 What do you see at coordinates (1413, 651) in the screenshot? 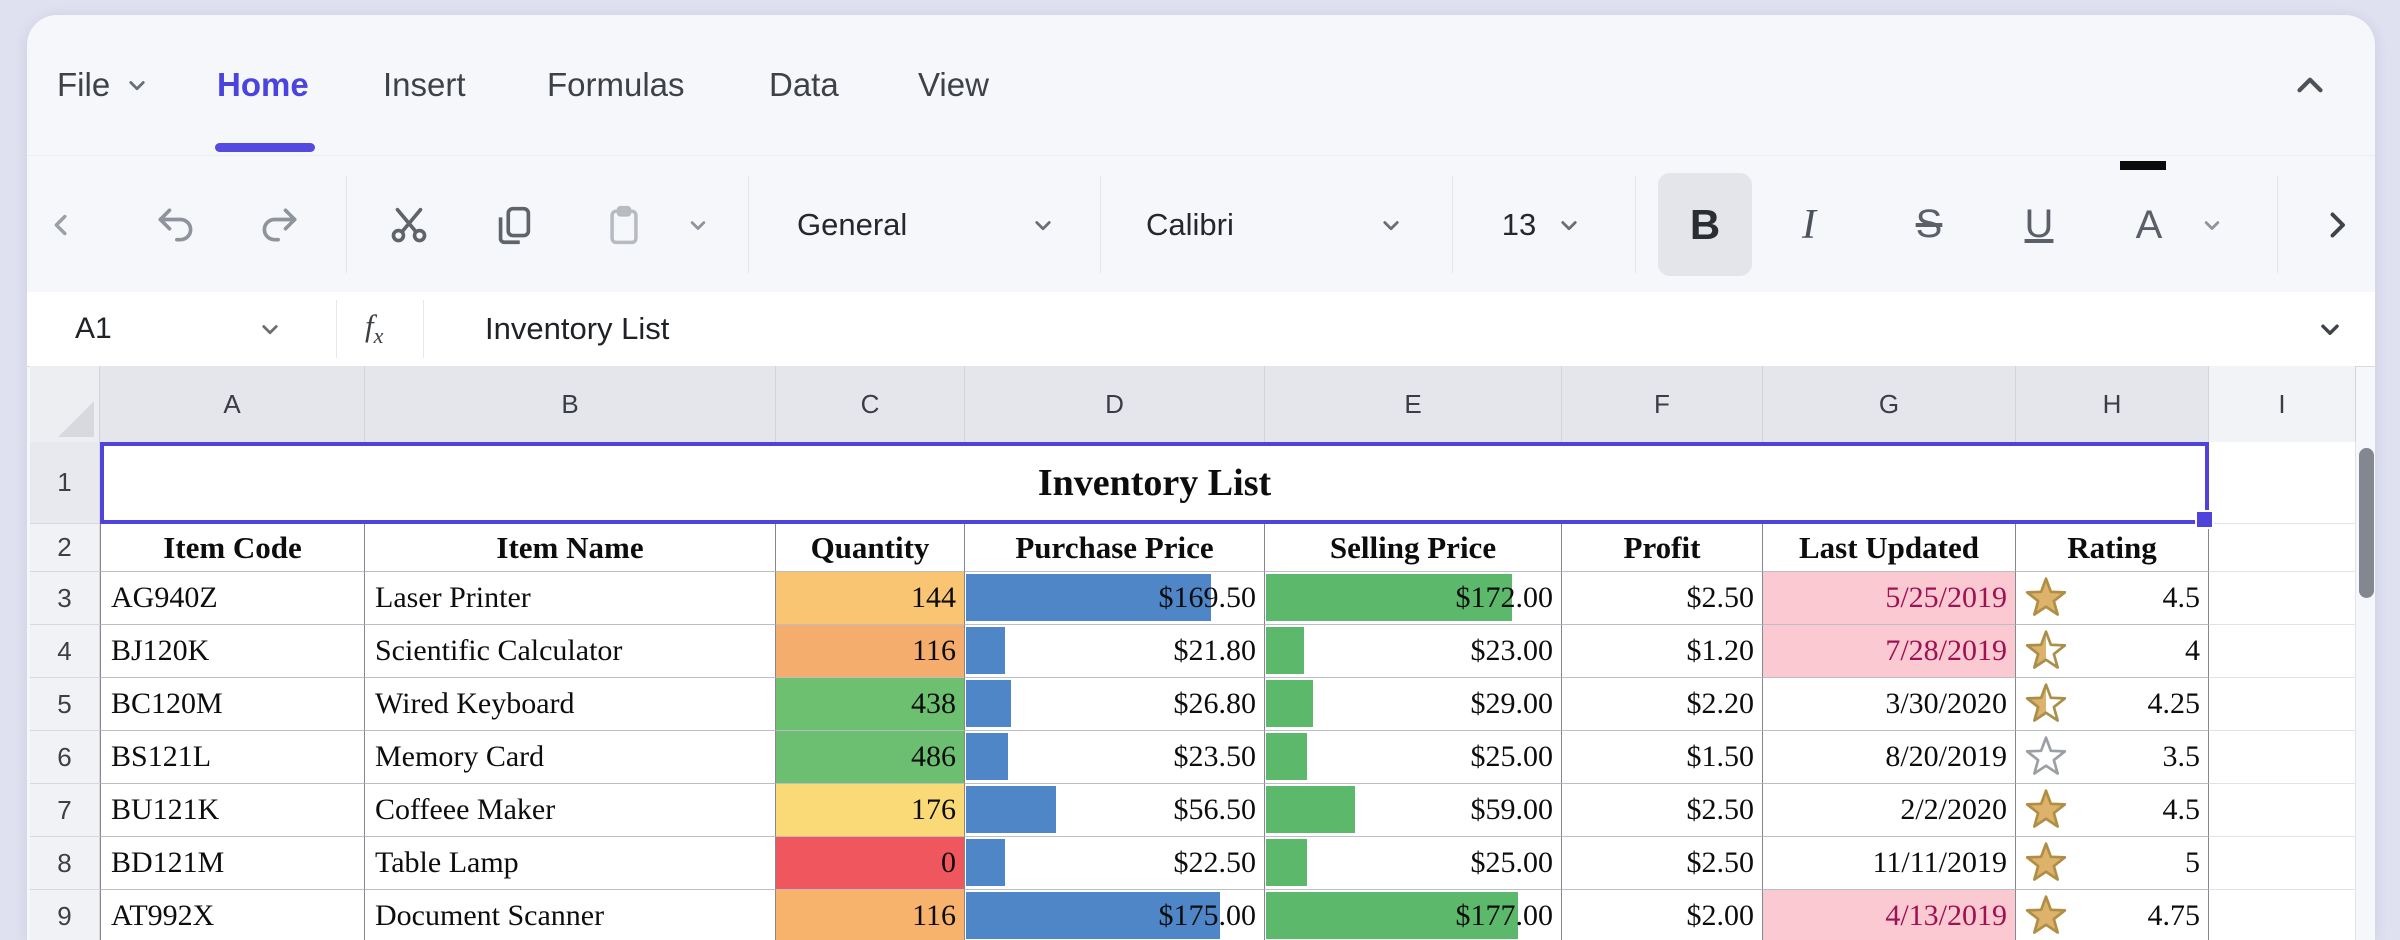
I see `selling-price-cell: $23.00` at bounding box center [1413, 651].